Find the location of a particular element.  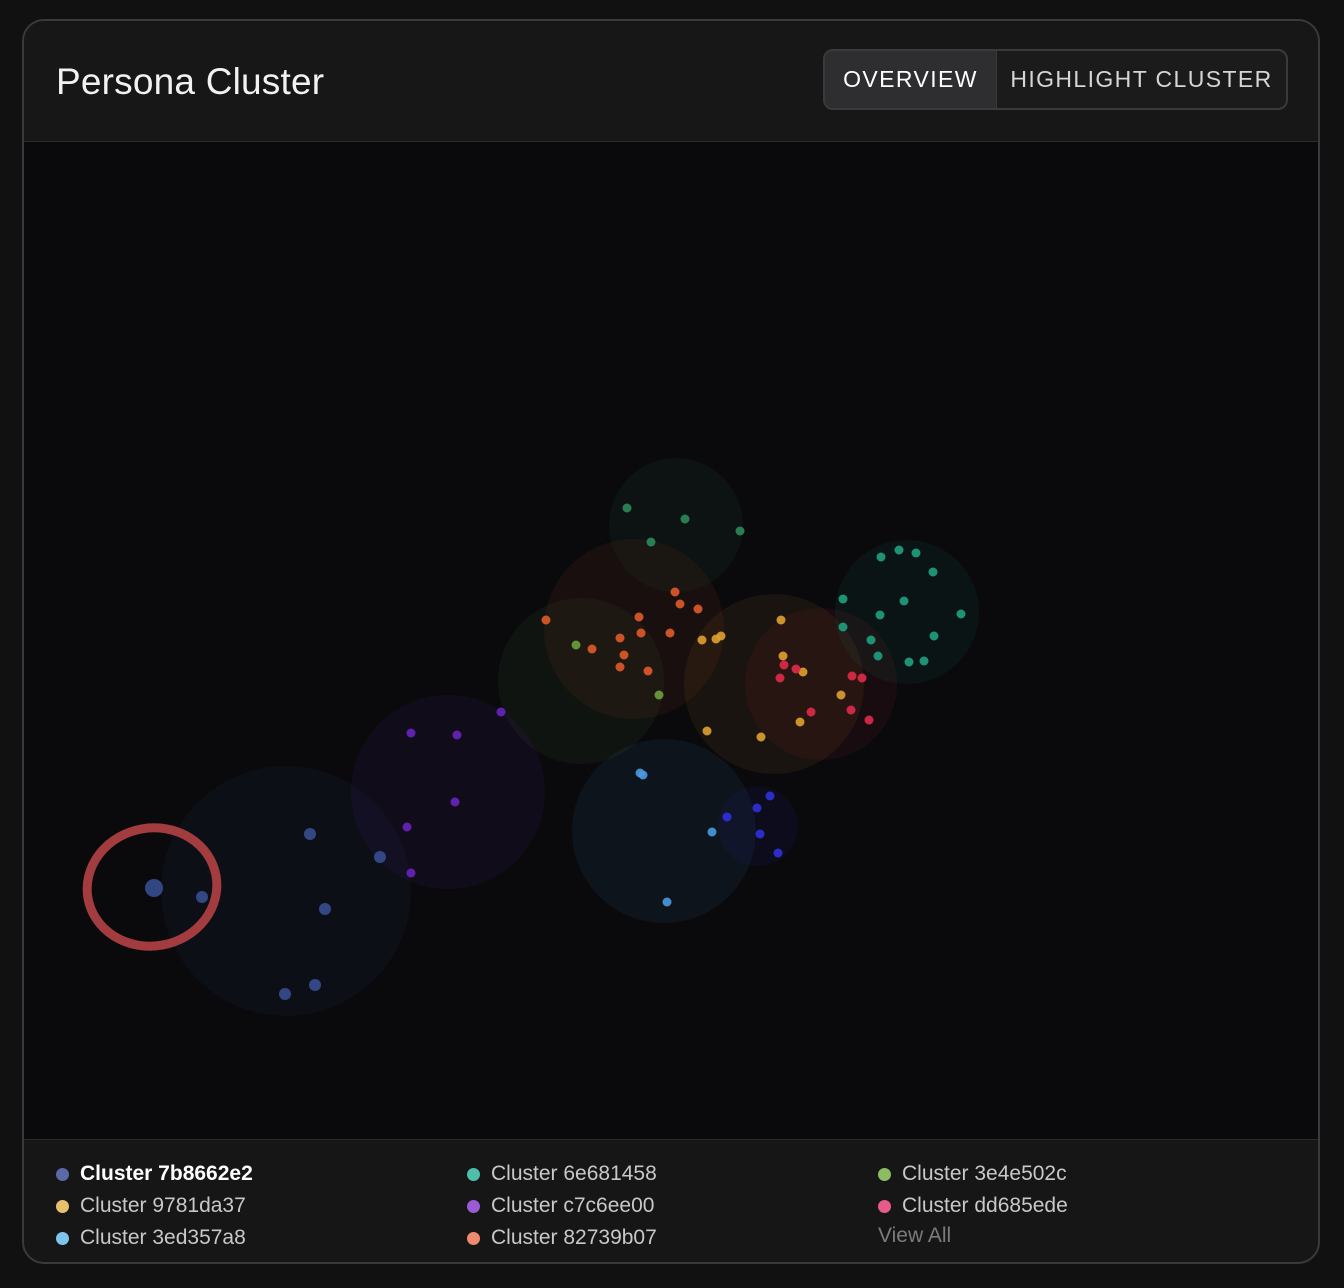

overview-tab: OVERVIEW is located at coordinates (911, 79).